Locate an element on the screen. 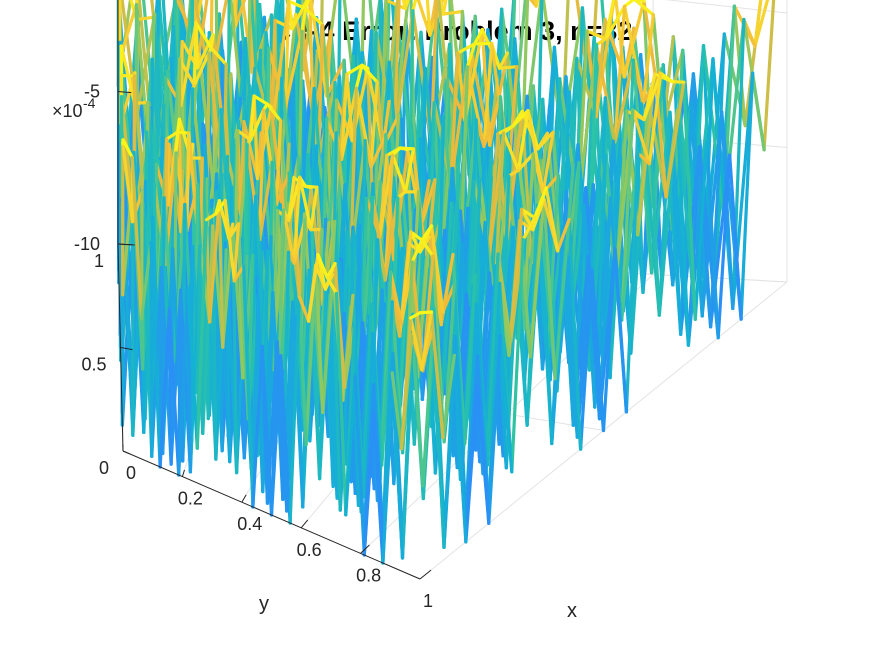 The width and height of the screenshot is (875, 656). x-axis-line is located at coordinates (271, 515).